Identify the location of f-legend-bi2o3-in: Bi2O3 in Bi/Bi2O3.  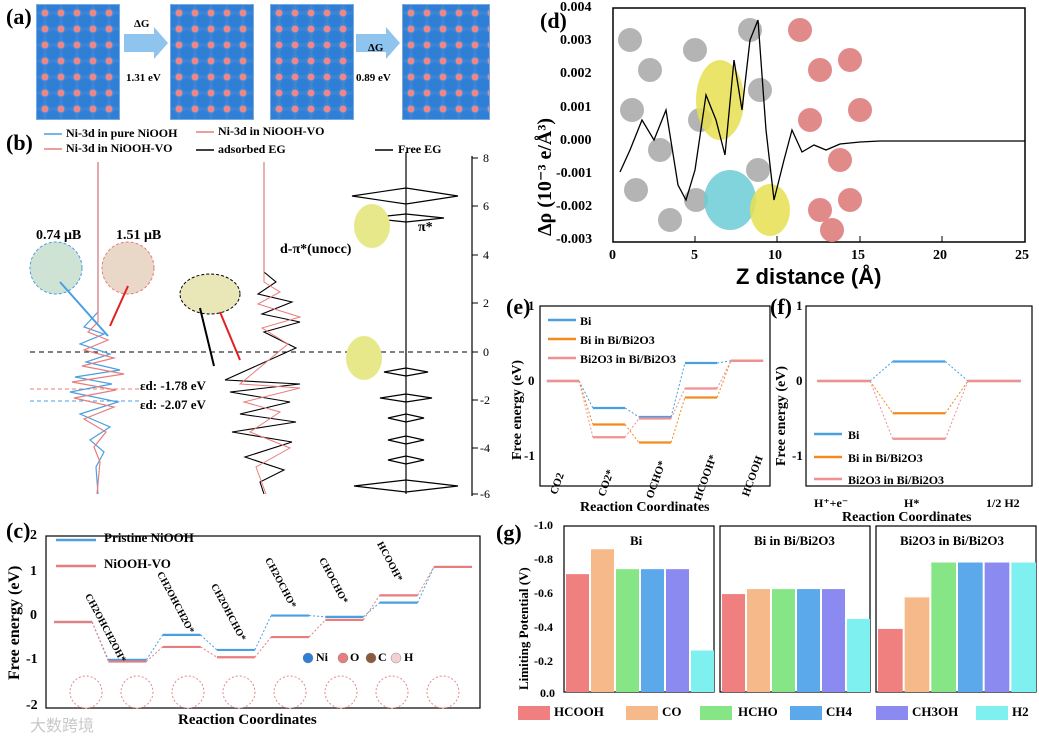
(896, 480).